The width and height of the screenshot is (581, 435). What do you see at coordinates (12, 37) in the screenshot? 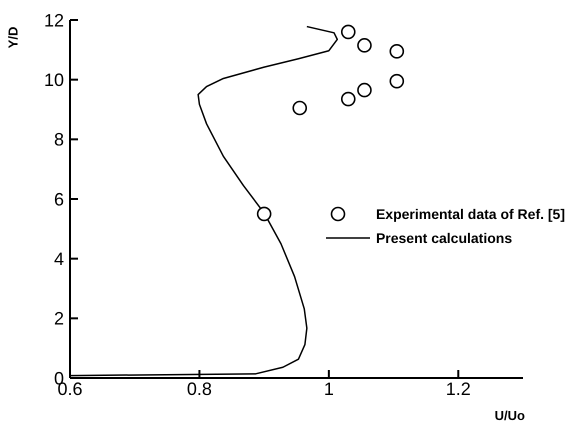
I see `y-axis-title: Y/D` at bounding box center [12, 37].